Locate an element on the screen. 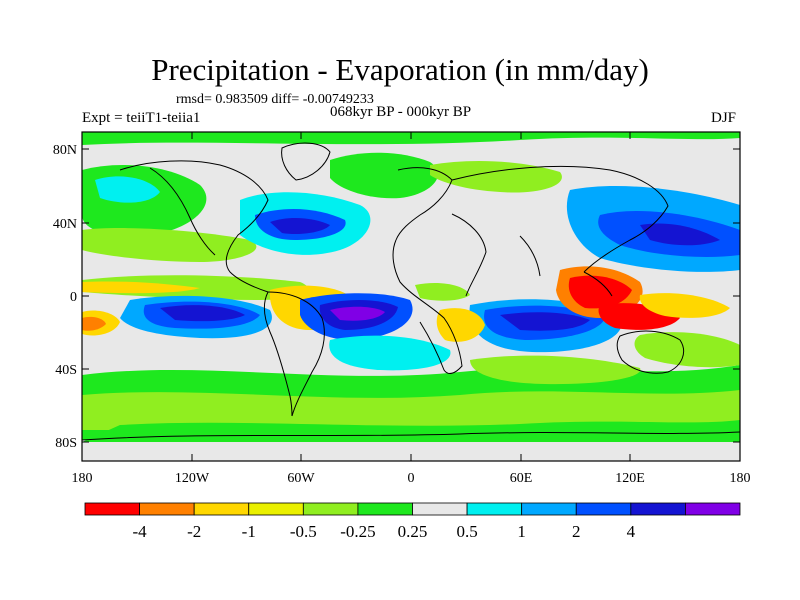 This screenshot has width=800, height=600. map-title: Precipitation - Evaporation (in mm/day) is located at coordinates (400, 69).